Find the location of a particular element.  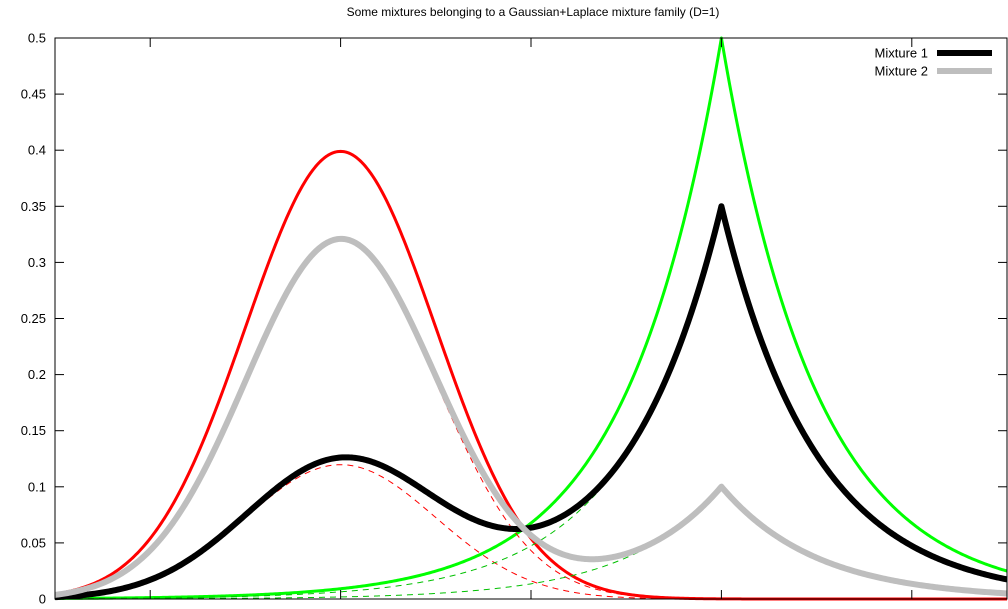

y-tick-label: 0.05 is located at coordinates (33, 542).